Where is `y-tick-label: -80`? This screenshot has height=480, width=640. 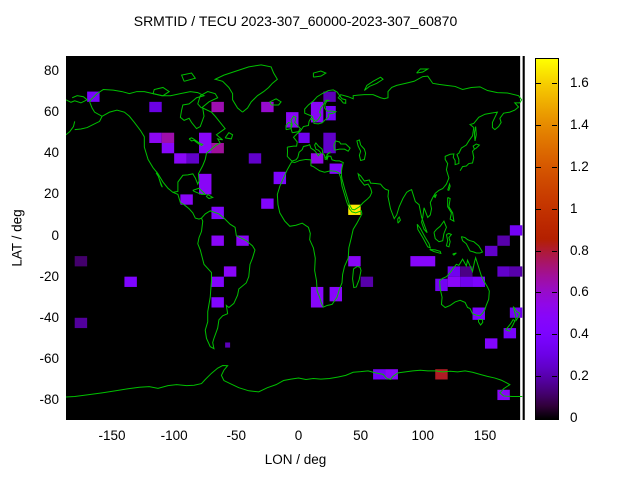
y-tick-label: -80 is located at coordinates (49, 400).